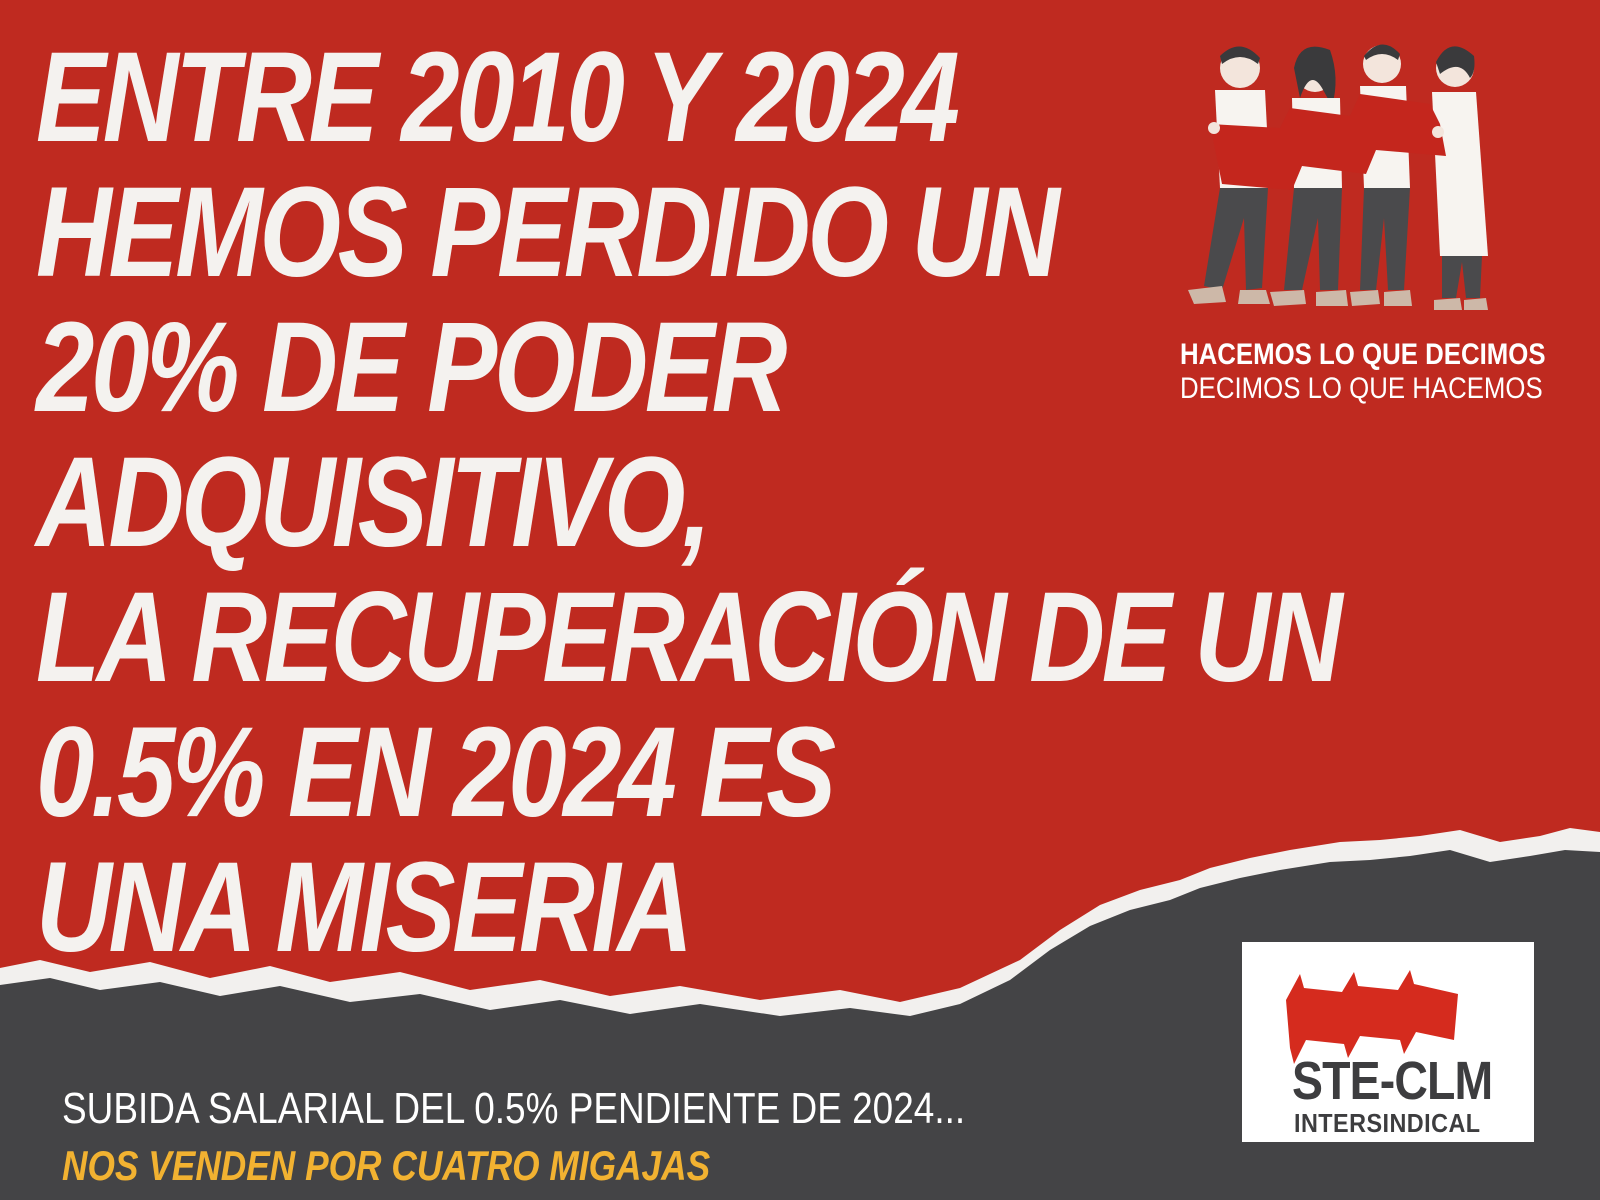 This screenshot has height=1200, width=1600. What do you see at coordinates (548, 232) in the screenshot?
I see `headline-line-2: HEMOS PERDIDO UN` at bounding box center [548, 232].